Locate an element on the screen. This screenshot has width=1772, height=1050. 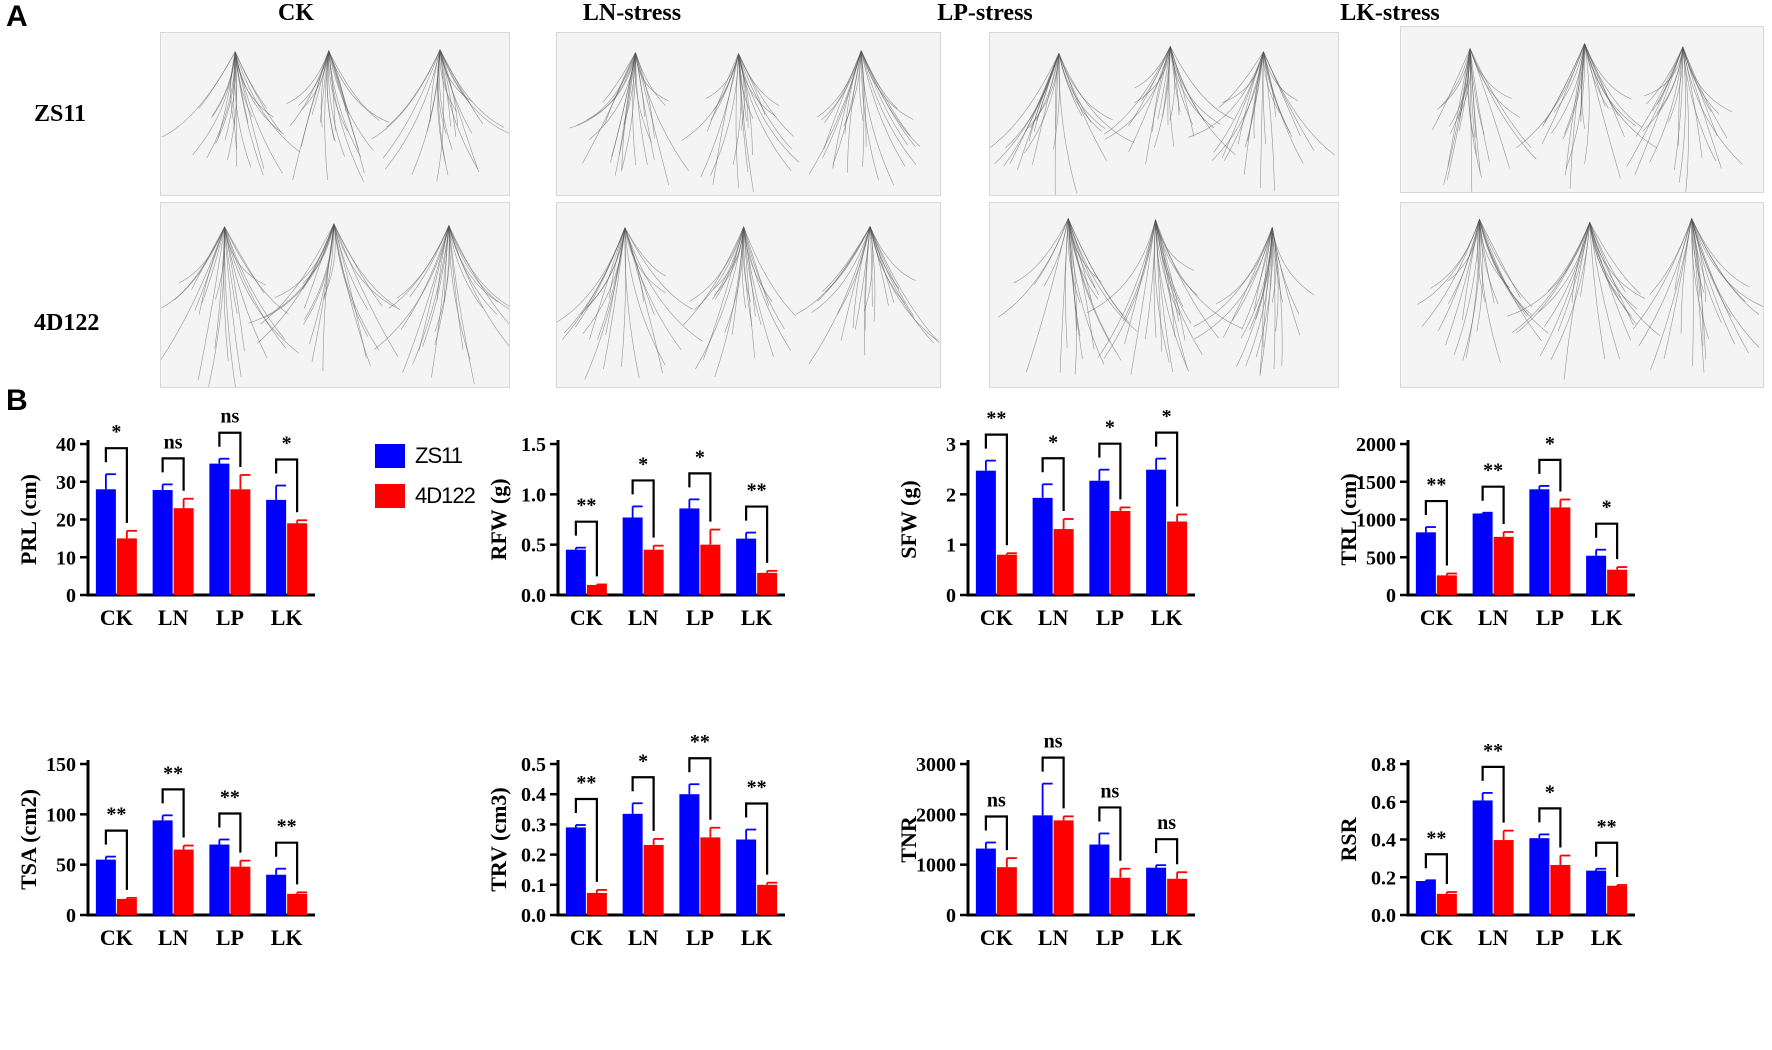
y-tick-label: 0.2 is located at coordinates (533, 856).